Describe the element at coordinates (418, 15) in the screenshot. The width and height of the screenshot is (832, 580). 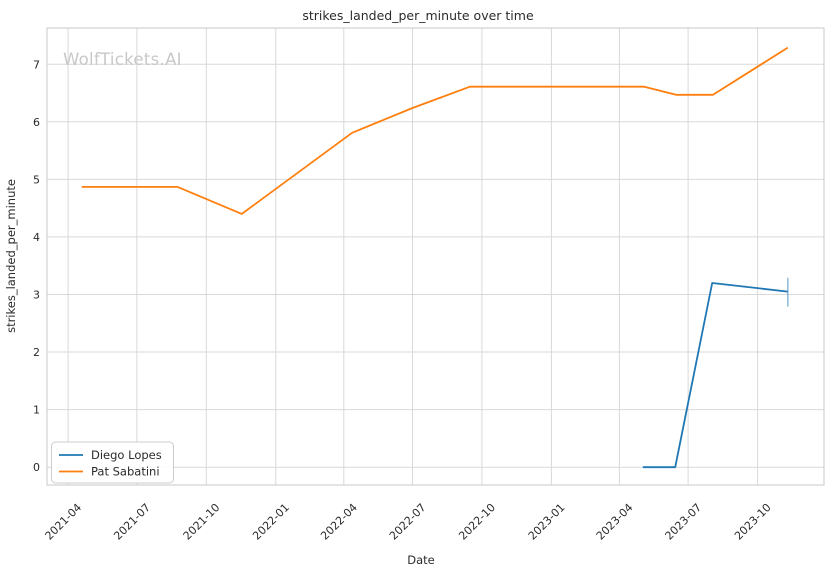
I see `chart-title: strikes_landed_per_minute over time` at that location.